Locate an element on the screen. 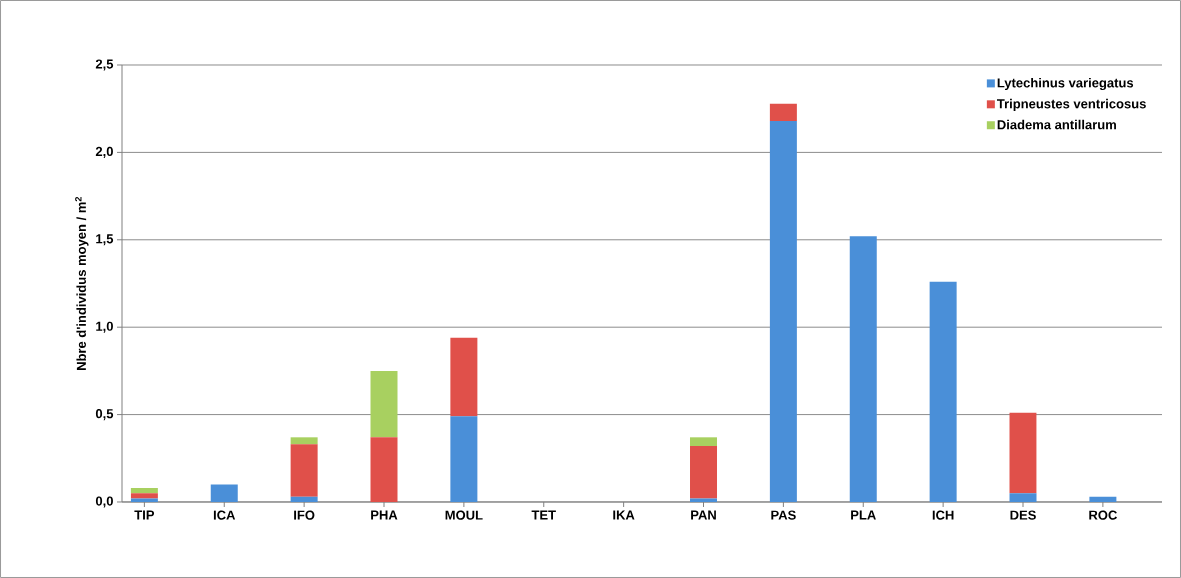 The image size is (1181, 578). y-axis-title: Nbre d'individus moyen / m$^{2}$ is located at coordinates (82, 283).